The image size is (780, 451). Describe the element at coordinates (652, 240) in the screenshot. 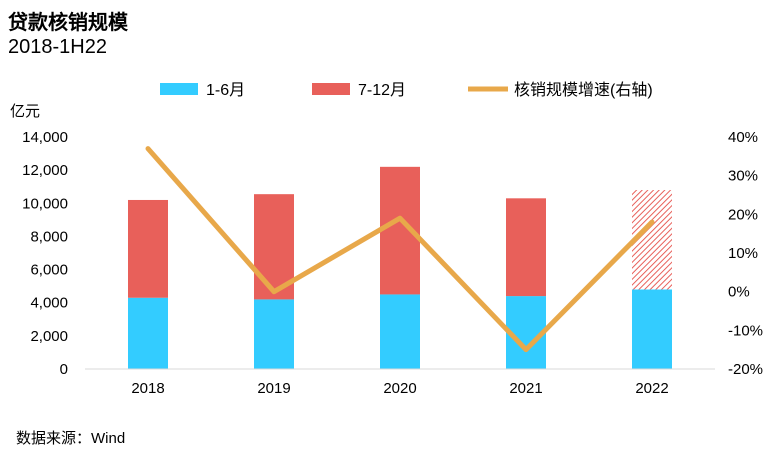

I see `bar-h2-estimate` at that location.